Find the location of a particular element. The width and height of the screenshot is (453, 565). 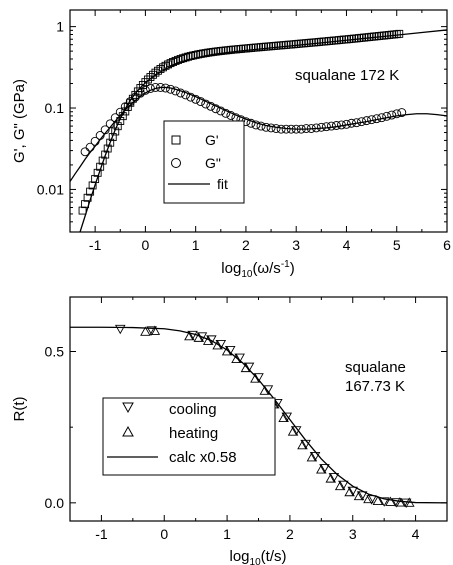

bottom-x-tick-label: 4 is located at coordinates (416, 534).